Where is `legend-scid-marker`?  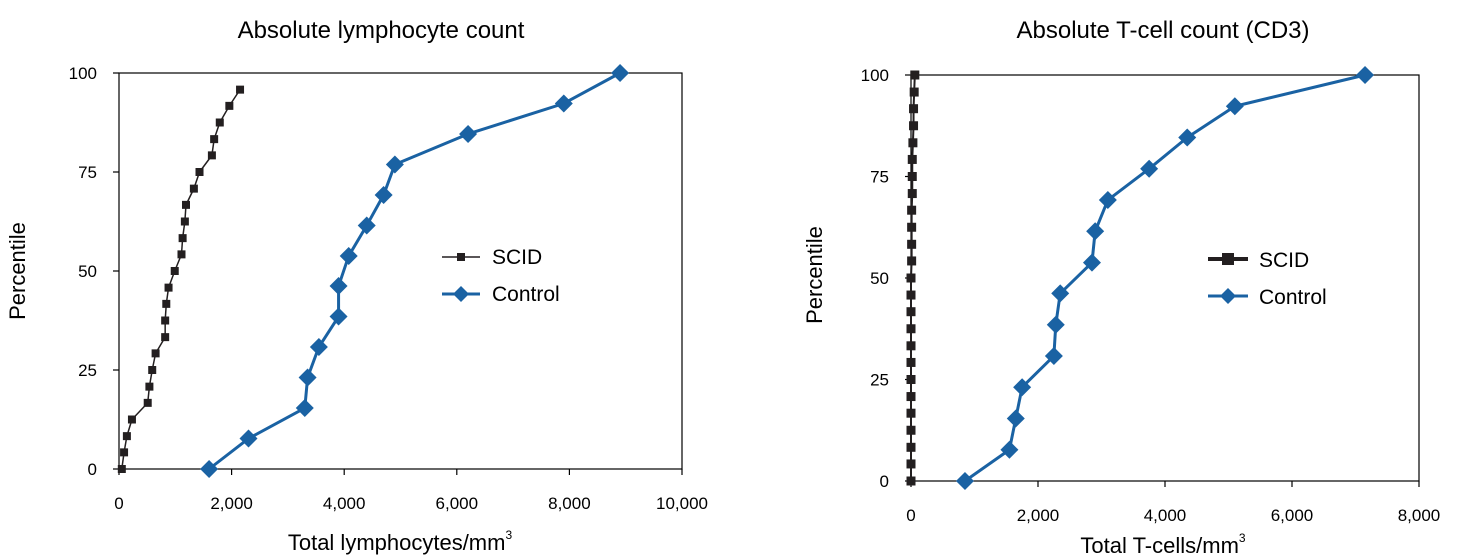 legend-scid-marker is located at coordinates (1228, 259).